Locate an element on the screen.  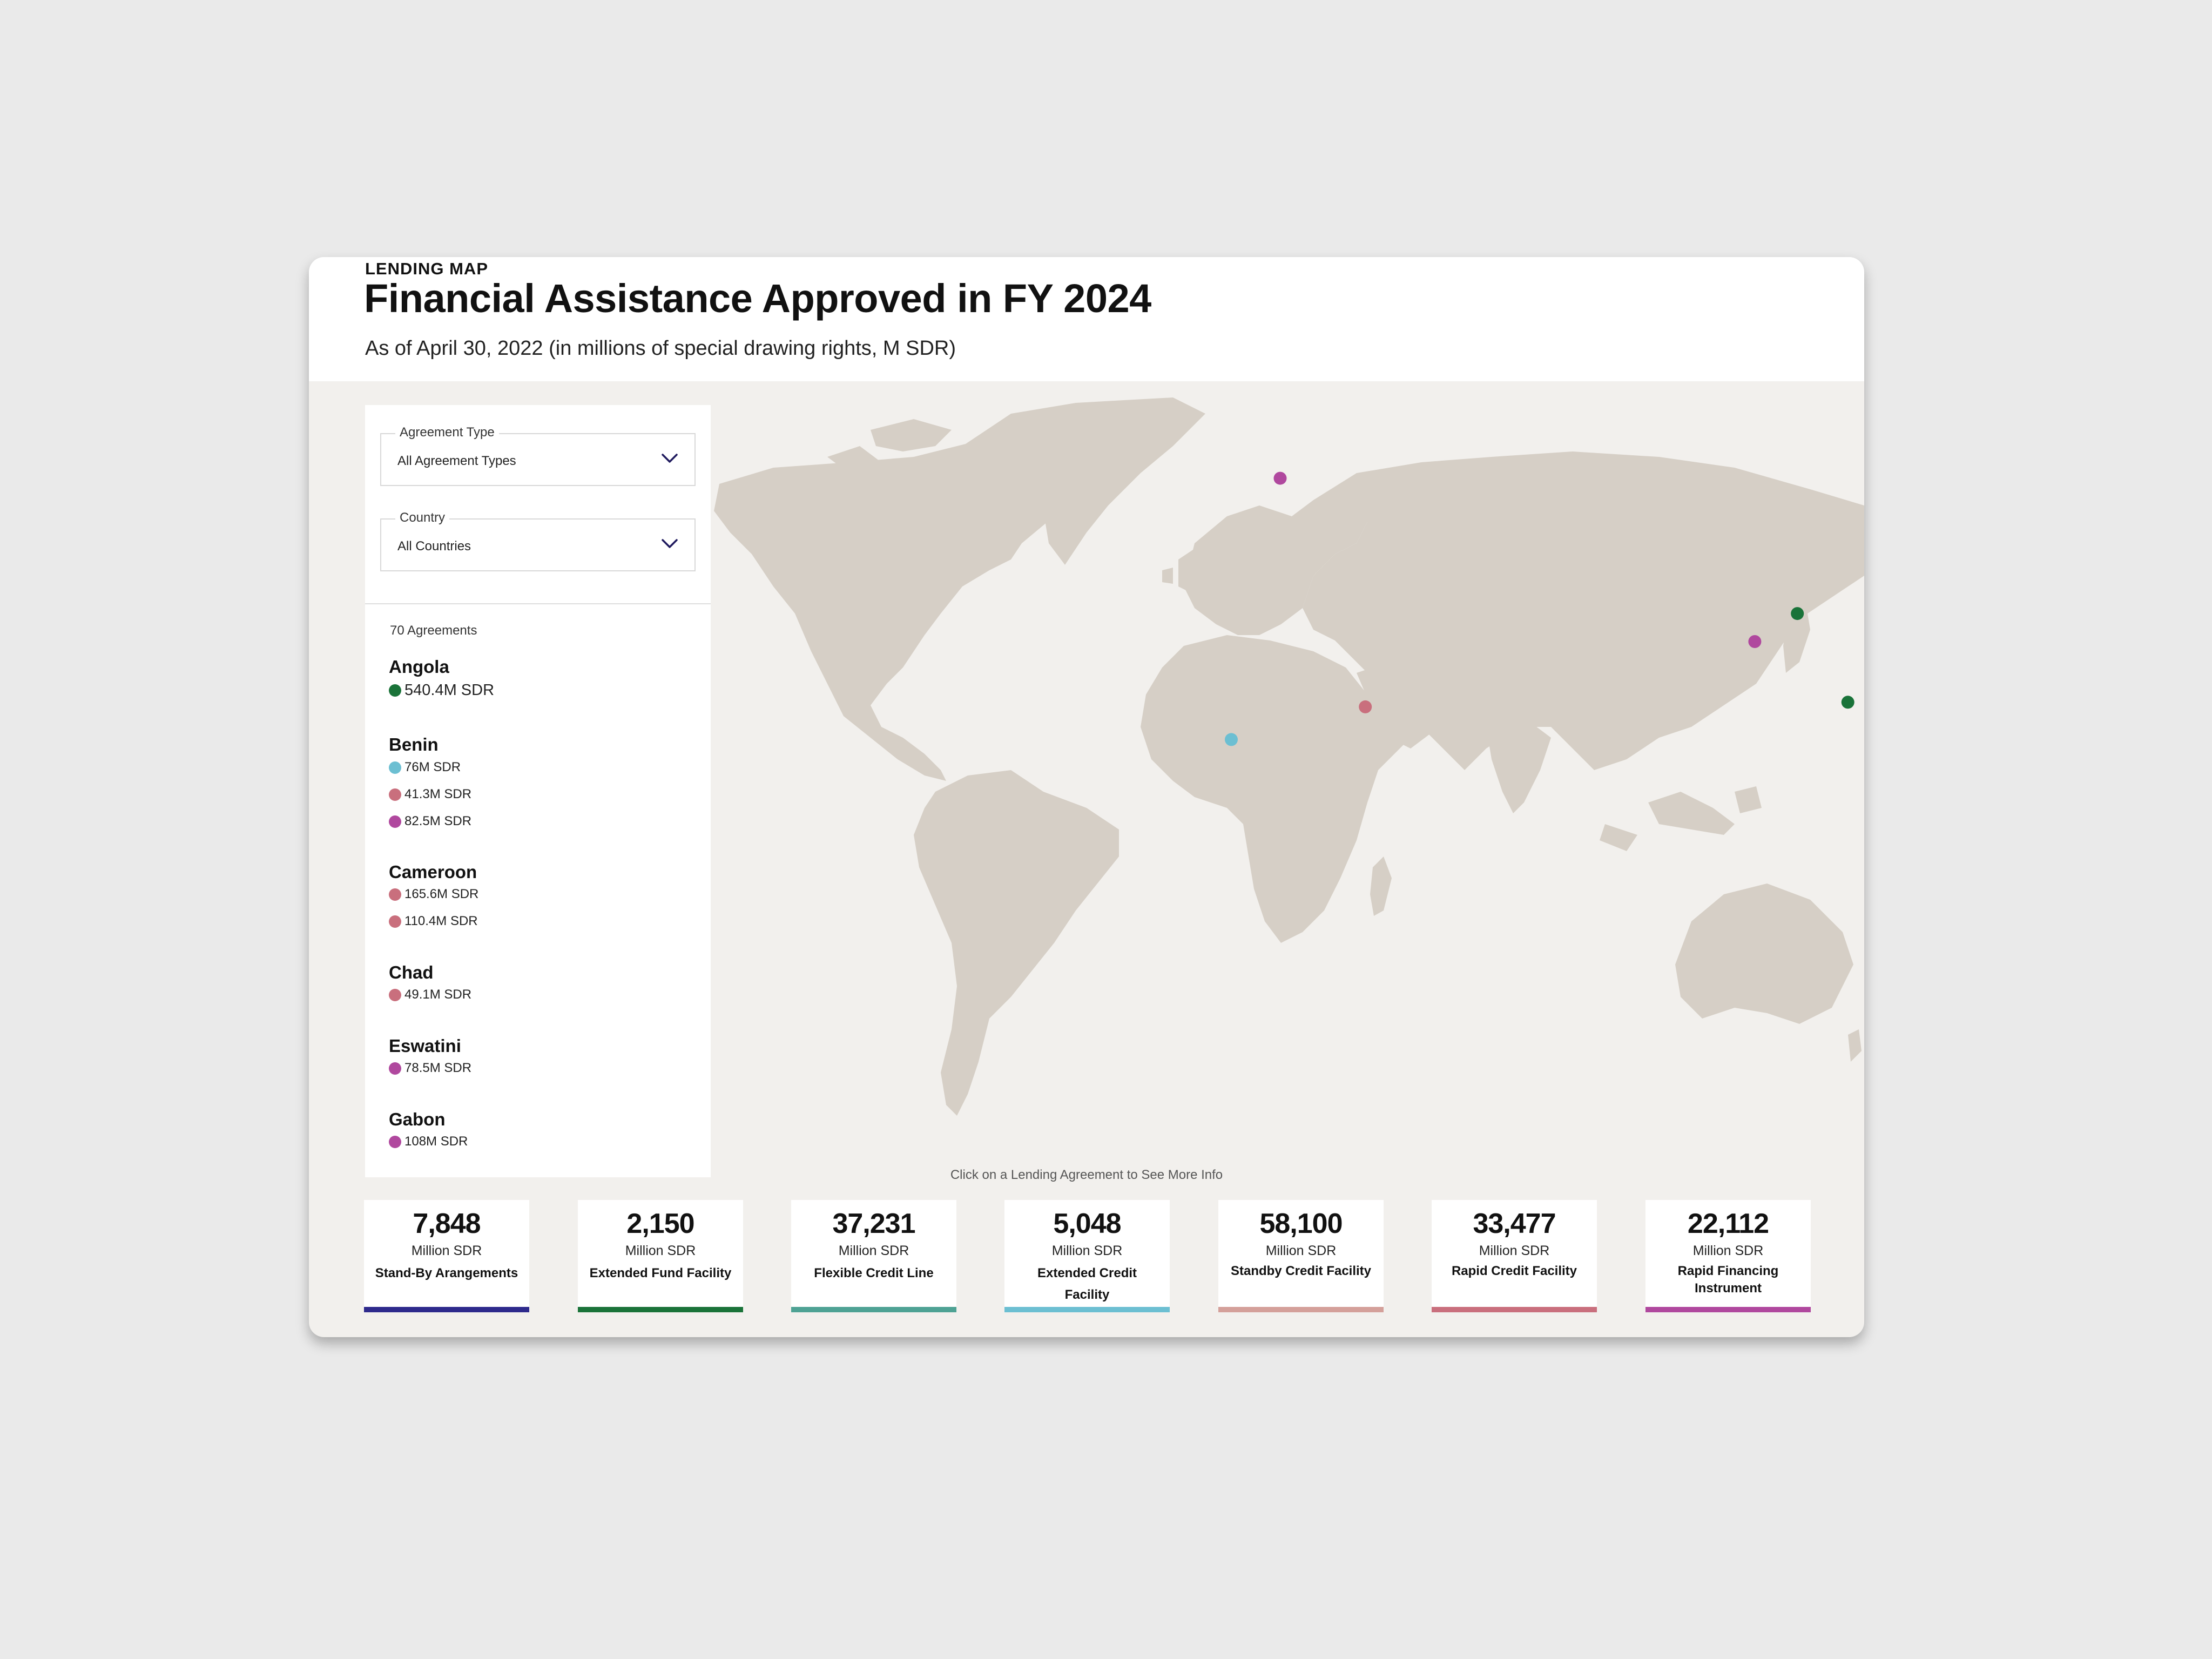
stat-value: 33,477 is located at coordinates (1514, 1223).